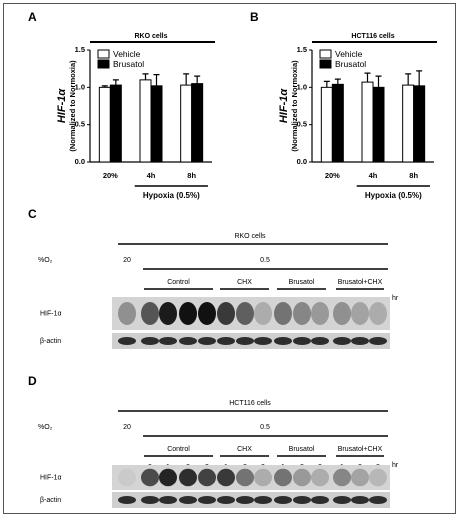 This screenshot has width=459, height=517. Describe the element at coordinates (395, 298) in the screenshot. I see `time-unit: hr` at that location.